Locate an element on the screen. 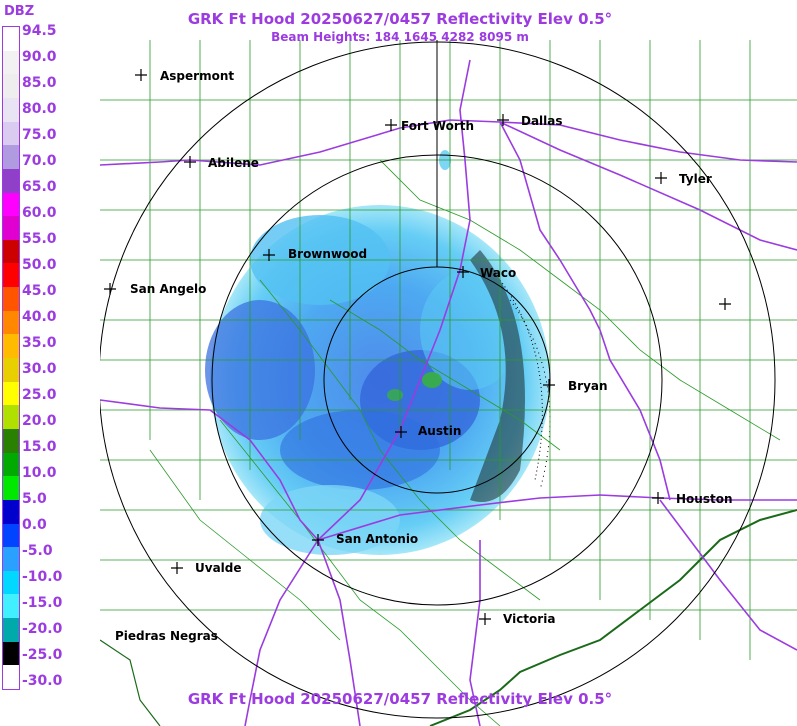  legend-label: 45.0 is located at coordinates (39, 291).